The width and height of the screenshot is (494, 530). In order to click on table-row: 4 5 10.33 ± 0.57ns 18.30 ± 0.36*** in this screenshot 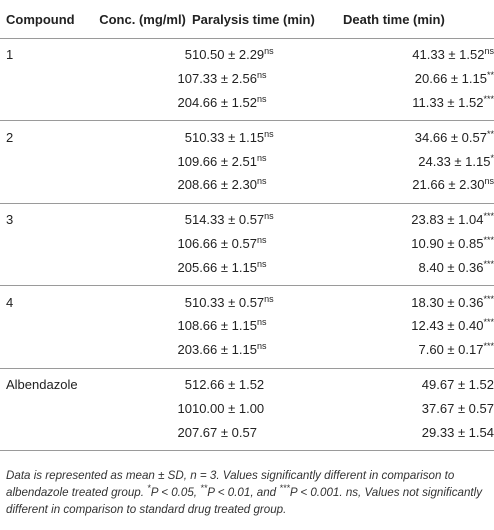, I will do `click(247, 300)`.